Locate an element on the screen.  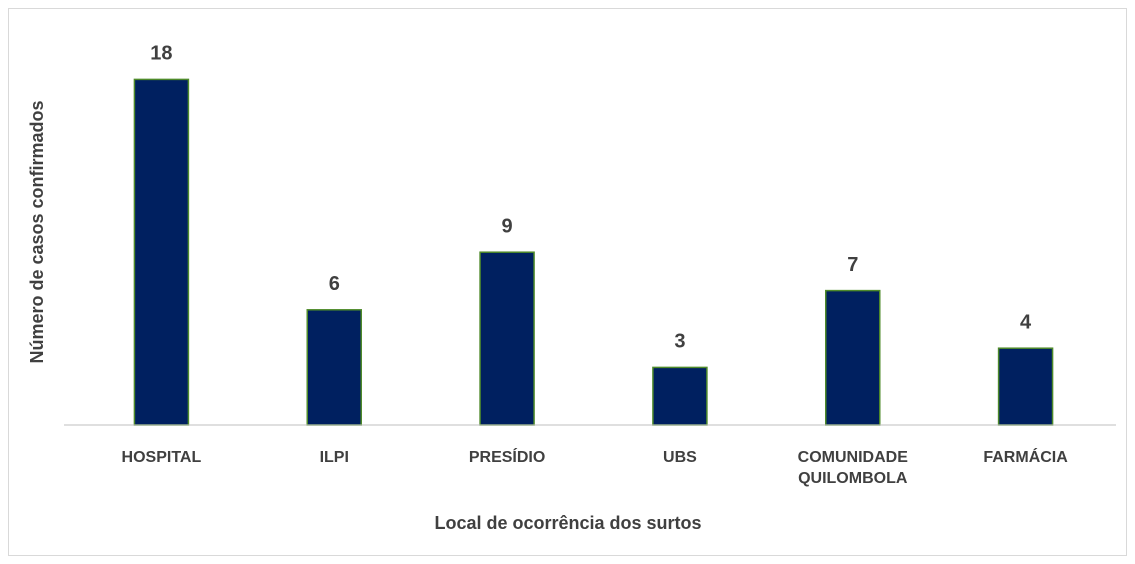
value-label: 4 is located at coordinates (1026, 322).